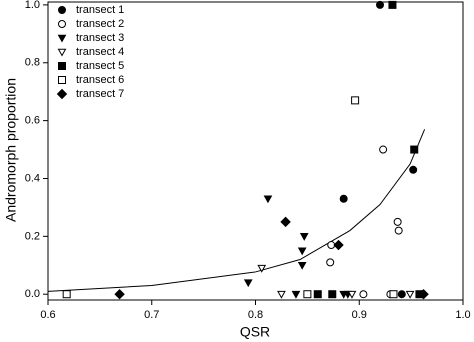 The height and width of the screenshot is (342, 474). What do you see at coordinates (32, 63) in the screenshot?
I see `y-tick-label: 0.8` at bounding box center [32, 63].